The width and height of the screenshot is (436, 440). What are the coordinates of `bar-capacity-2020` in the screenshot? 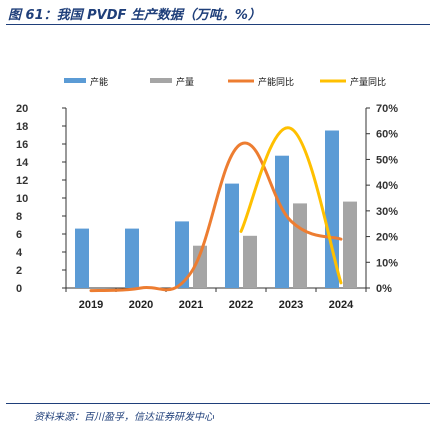 It's located at (132, 258).